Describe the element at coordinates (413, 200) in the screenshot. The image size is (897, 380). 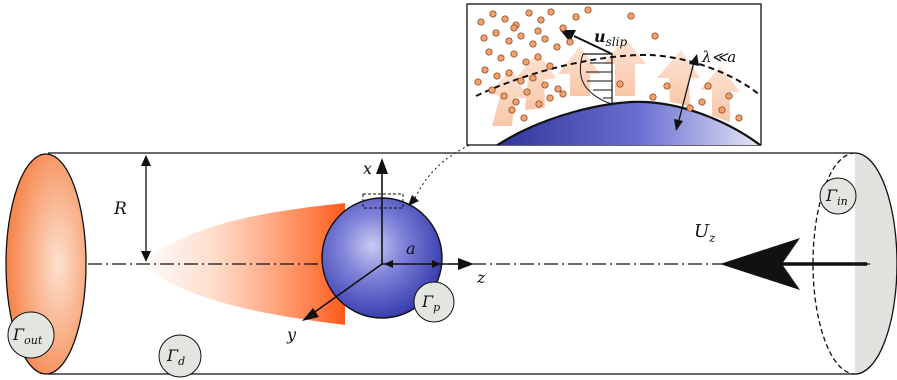
I see `zoom-connector-arrowhead` at that location.